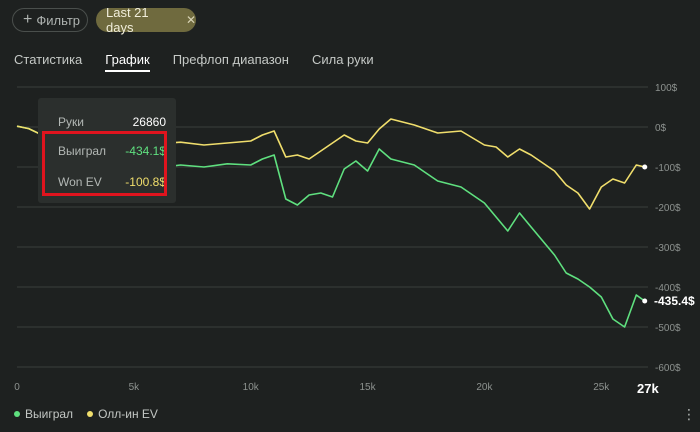  What do you see at coordinates (17, 414) in the screenshot?
I see `legend-dot-won-icon` at bounding box center [17, 414].